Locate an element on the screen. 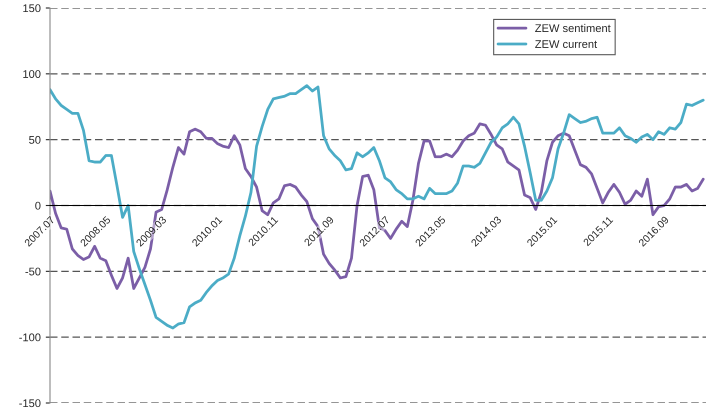 This screenshot has height=411, width=706. y-tick-label: 100 is located at coordinates (32, 74).